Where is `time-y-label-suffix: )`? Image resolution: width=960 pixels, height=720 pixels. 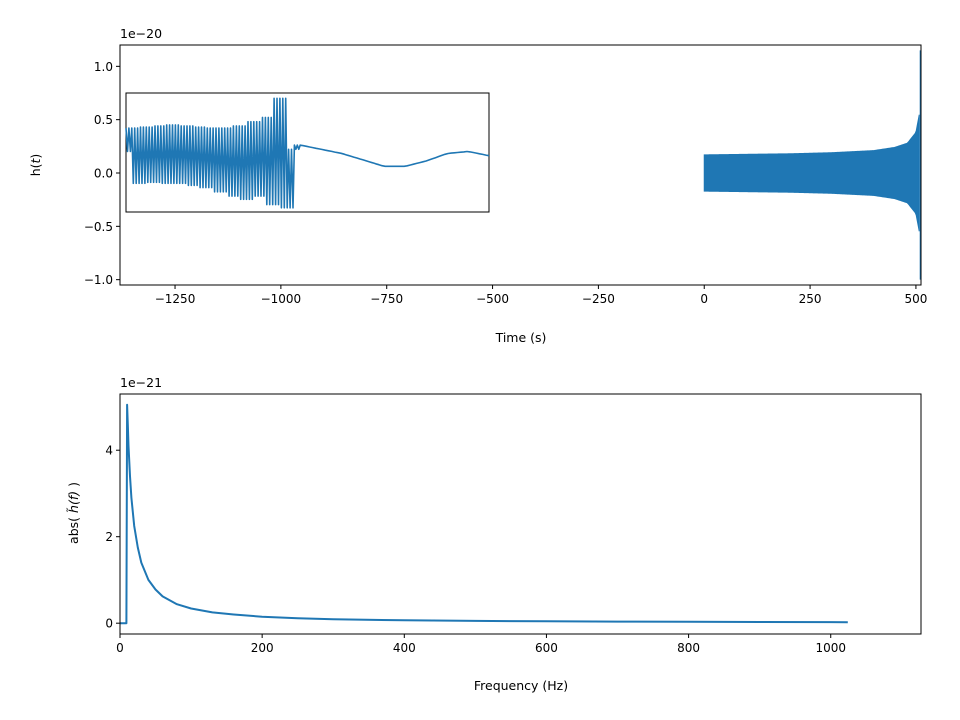 time-y-label-suffix: ) is located at coordinates (35, 156).